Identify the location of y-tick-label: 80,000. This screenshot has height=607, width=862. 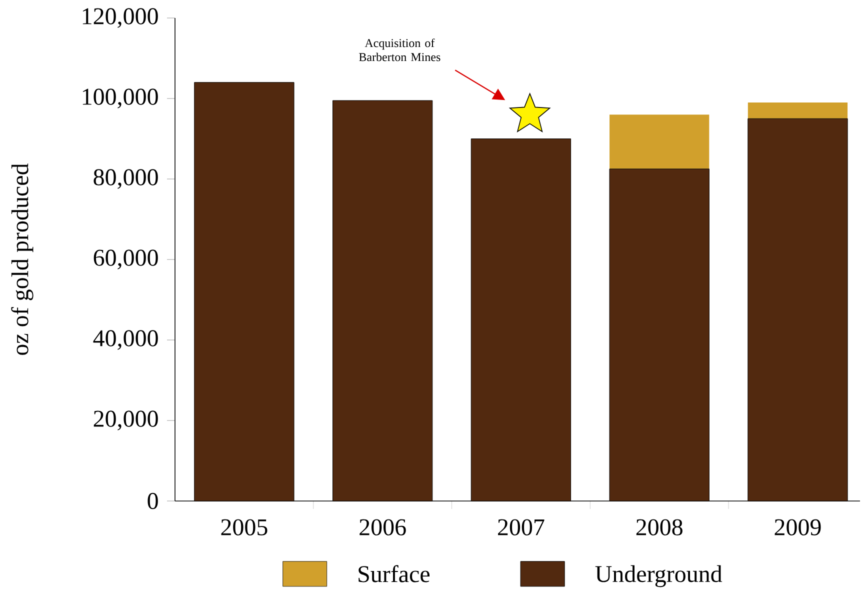
(126, 179).